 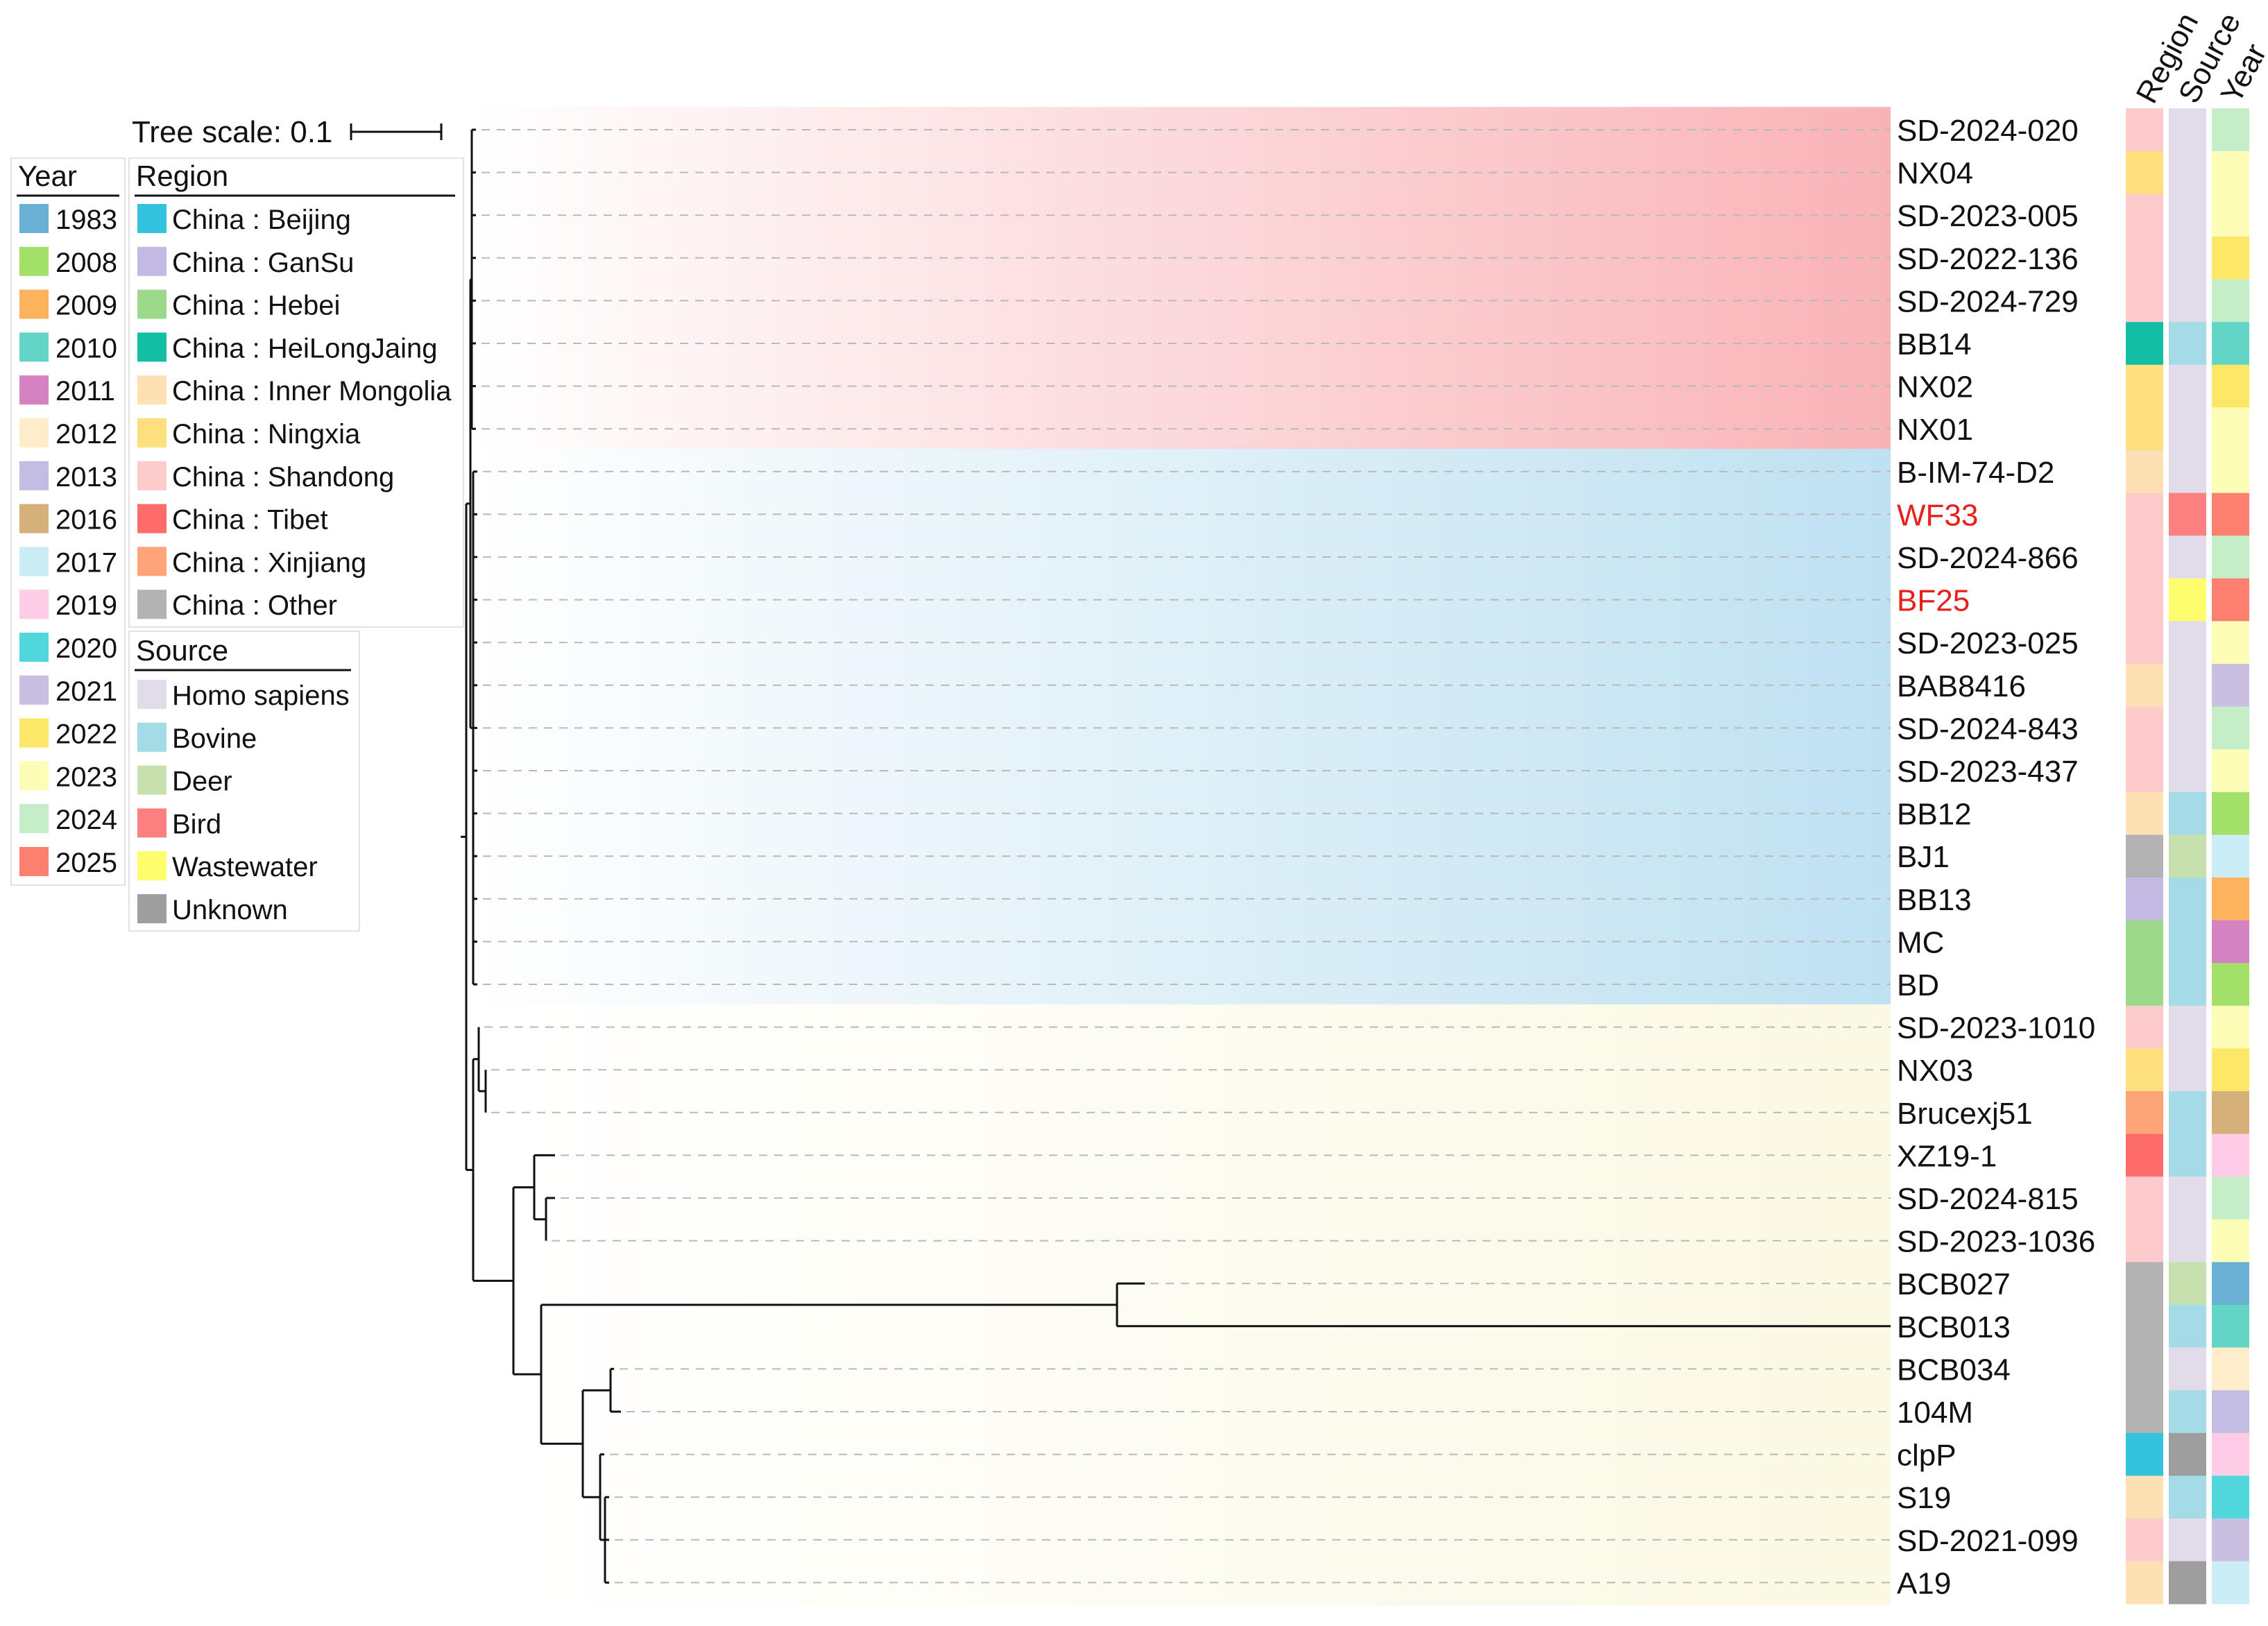 What do you see at coordinates (261, 696) in the screenshot?
I see `legend-source-label-homo-sapiens: Homo sapiens` at bounding box center [261, 696].